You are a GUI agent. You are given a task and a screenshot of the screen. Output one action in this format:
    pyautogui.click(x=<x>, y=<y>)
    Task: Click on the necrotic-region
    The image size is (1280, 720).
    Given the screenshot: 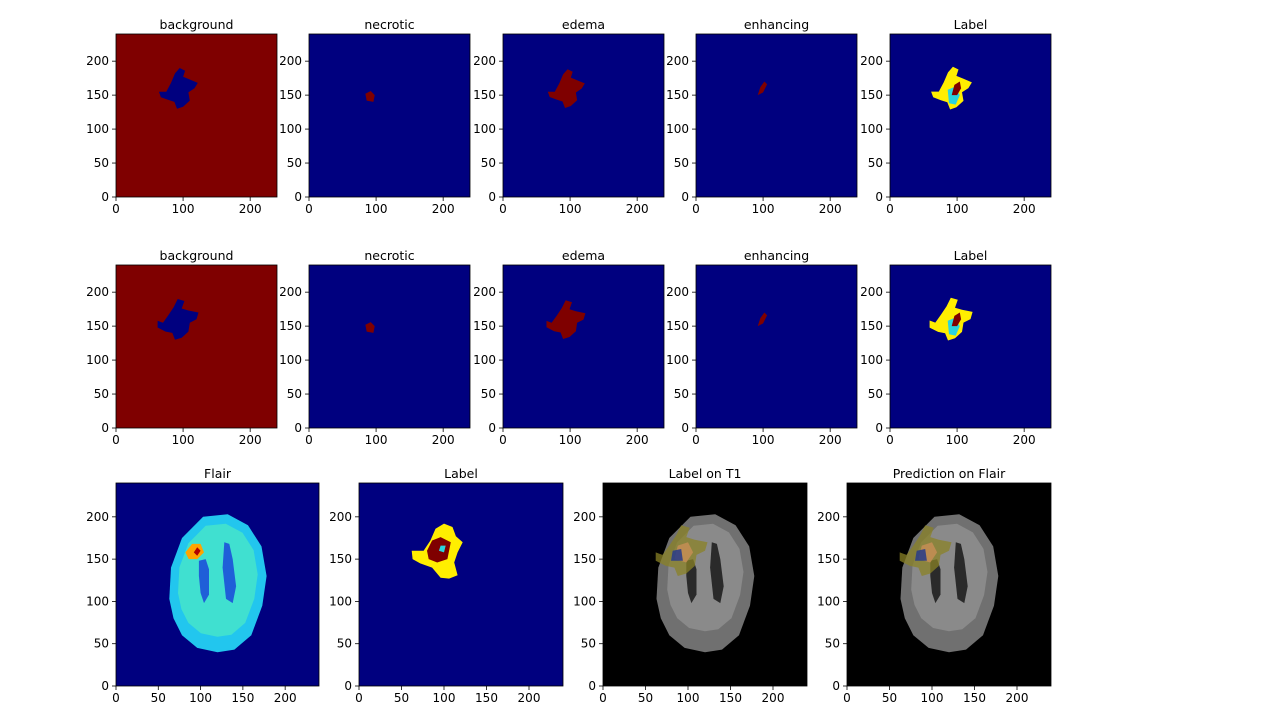 What is the action you would take?
    pyautogui.click(x=370, y=327)
    